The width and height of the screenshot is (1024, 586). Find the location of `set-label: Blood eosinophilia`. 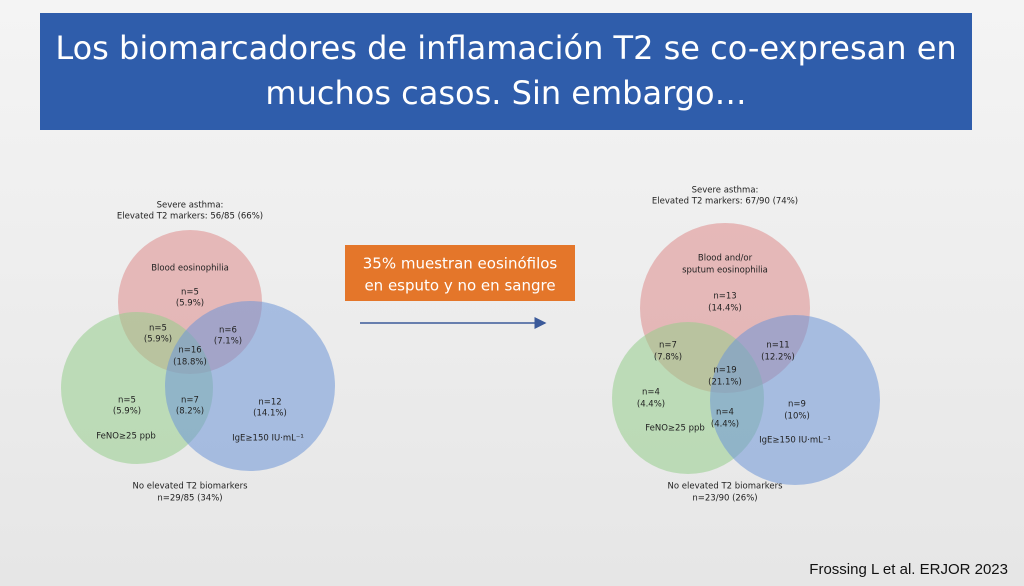

set-label: Blood eosinophilia is located at coordinates (190, 269).